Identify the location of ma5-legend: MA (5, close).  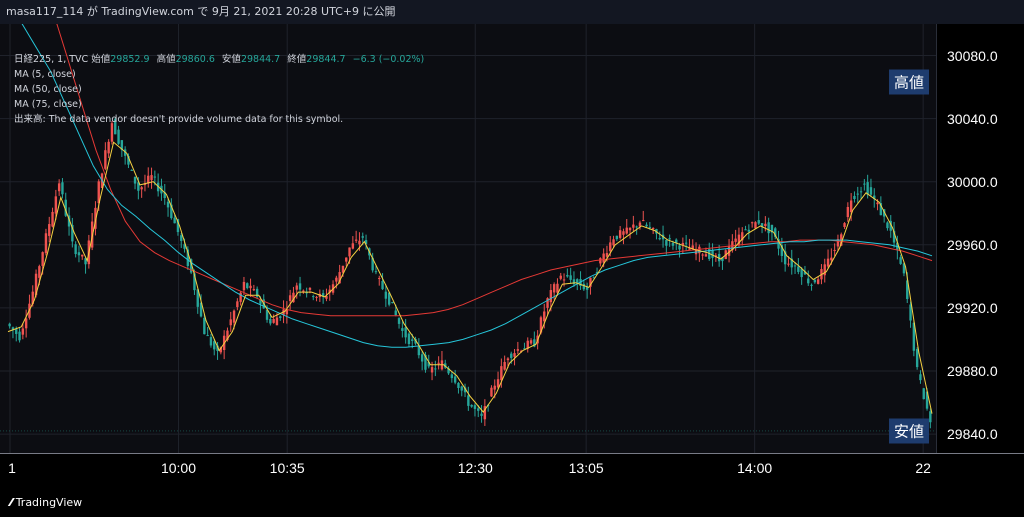
(45, 74).